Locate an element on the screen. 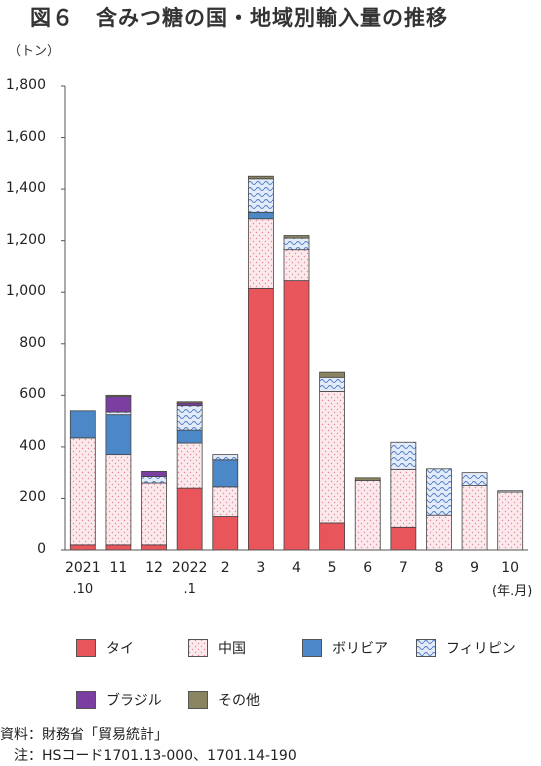 This screenshot has height=766, width=541. legend-label-thai: タイ is located at coordinates (120, 649).